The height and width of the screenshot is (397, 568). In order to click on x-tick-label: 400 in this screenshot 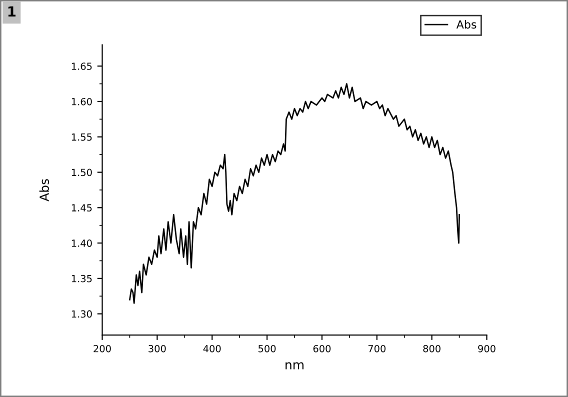, I will do `click(212, 348)`.